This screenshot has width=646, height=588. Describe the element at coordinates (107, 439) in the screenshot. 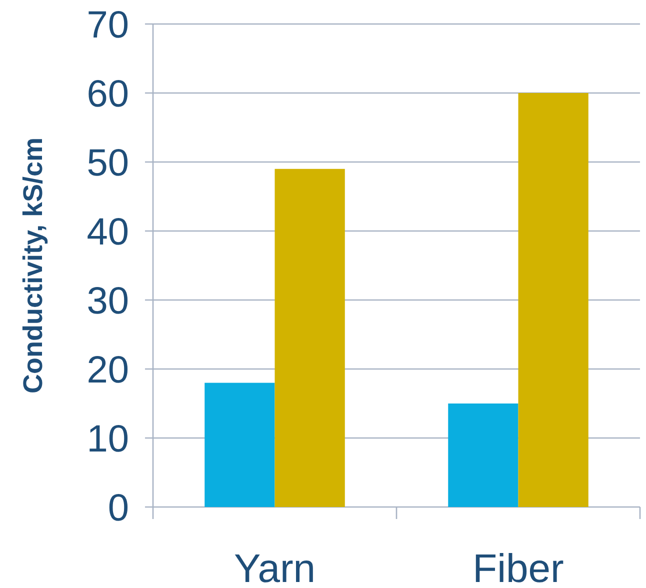

I see `y-tick-label: 10` at that location.